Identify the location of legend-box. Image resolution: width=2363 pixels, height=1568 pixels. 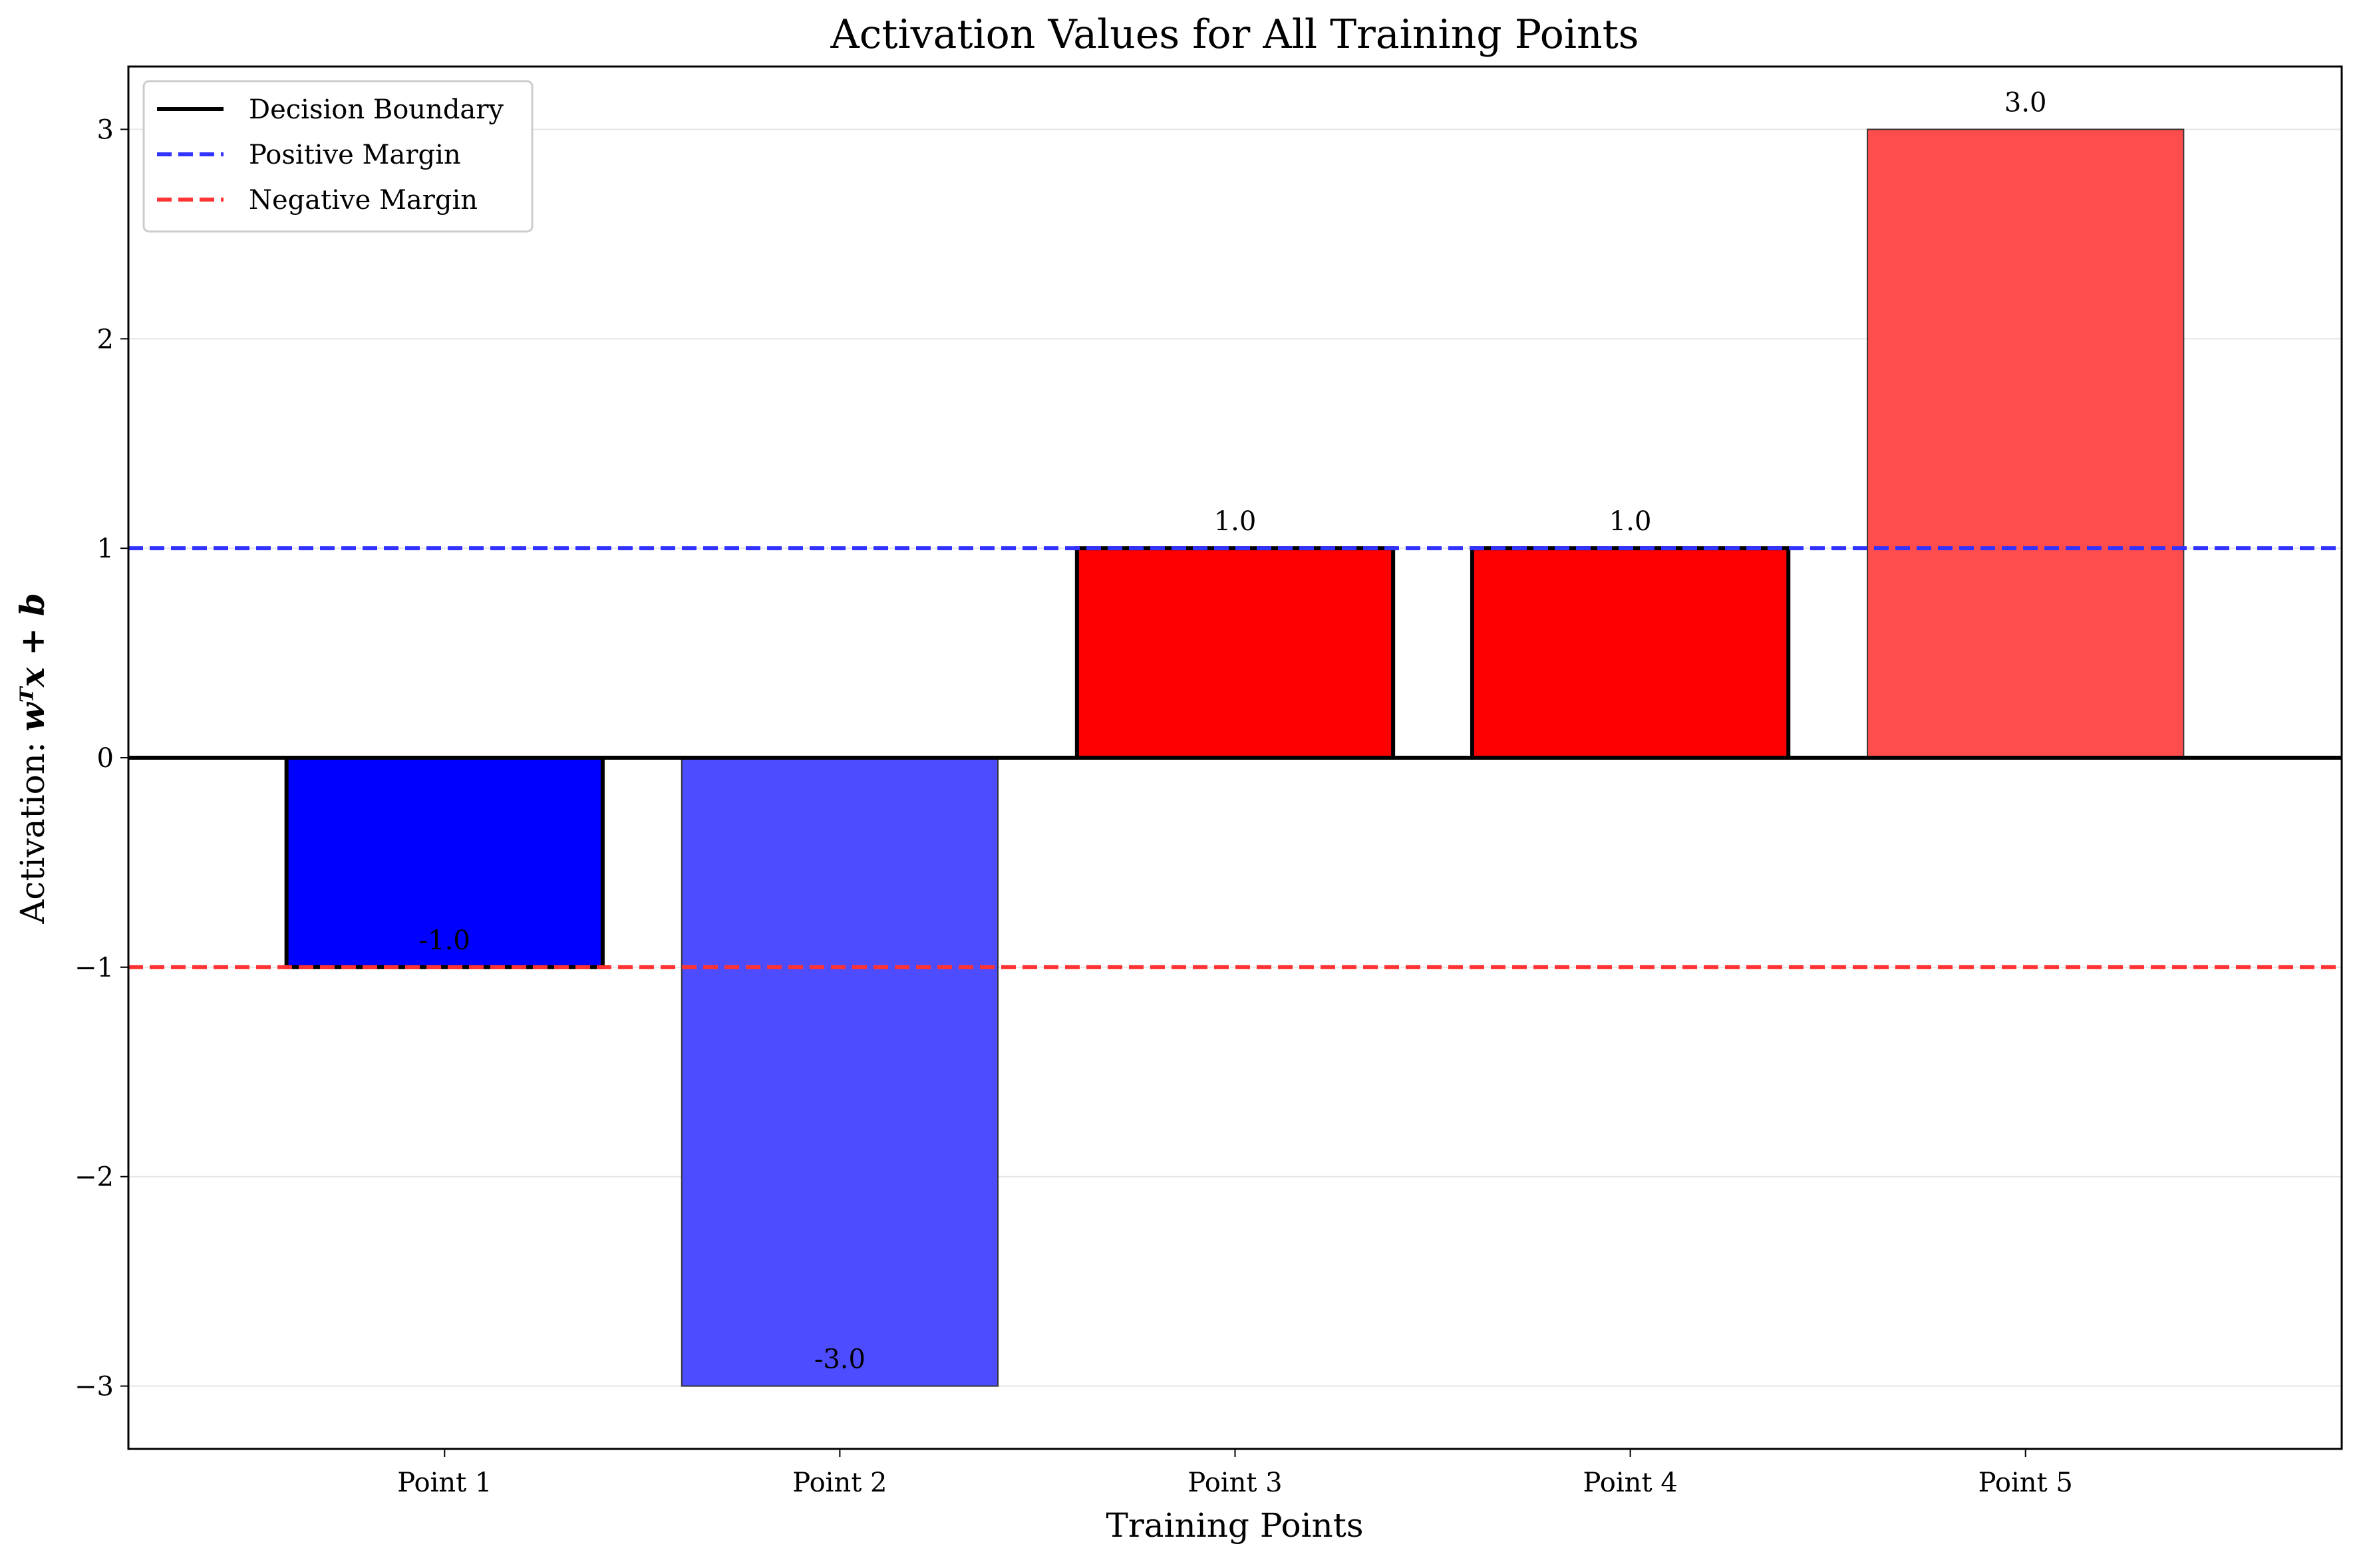
(338, 156).